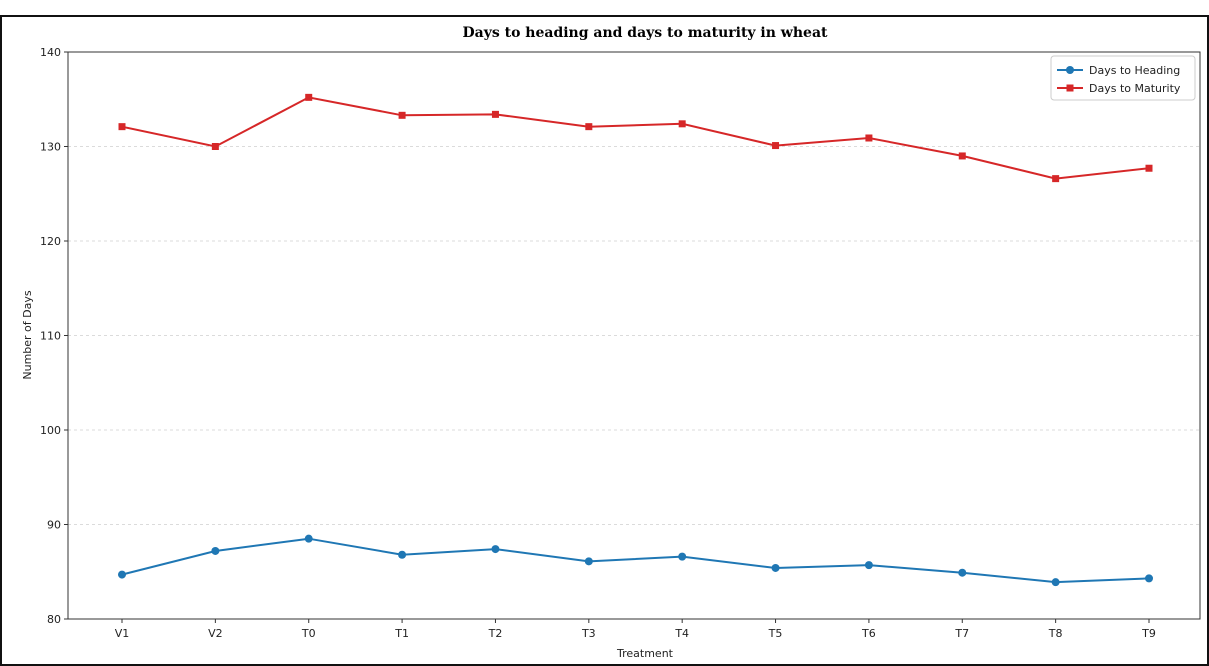 The height and width of the screenshot is (666, 1209). What do you see at coordinates (27, 335) in the screenshot?
I see `y-axis-label: Number of Days` at bounding box center [27, 335].